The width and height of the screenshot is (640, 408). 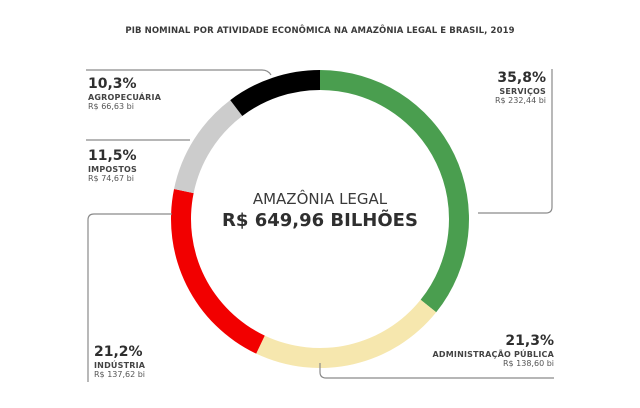 I want to click on pct: 21,3%, so click(x=529, y=341).